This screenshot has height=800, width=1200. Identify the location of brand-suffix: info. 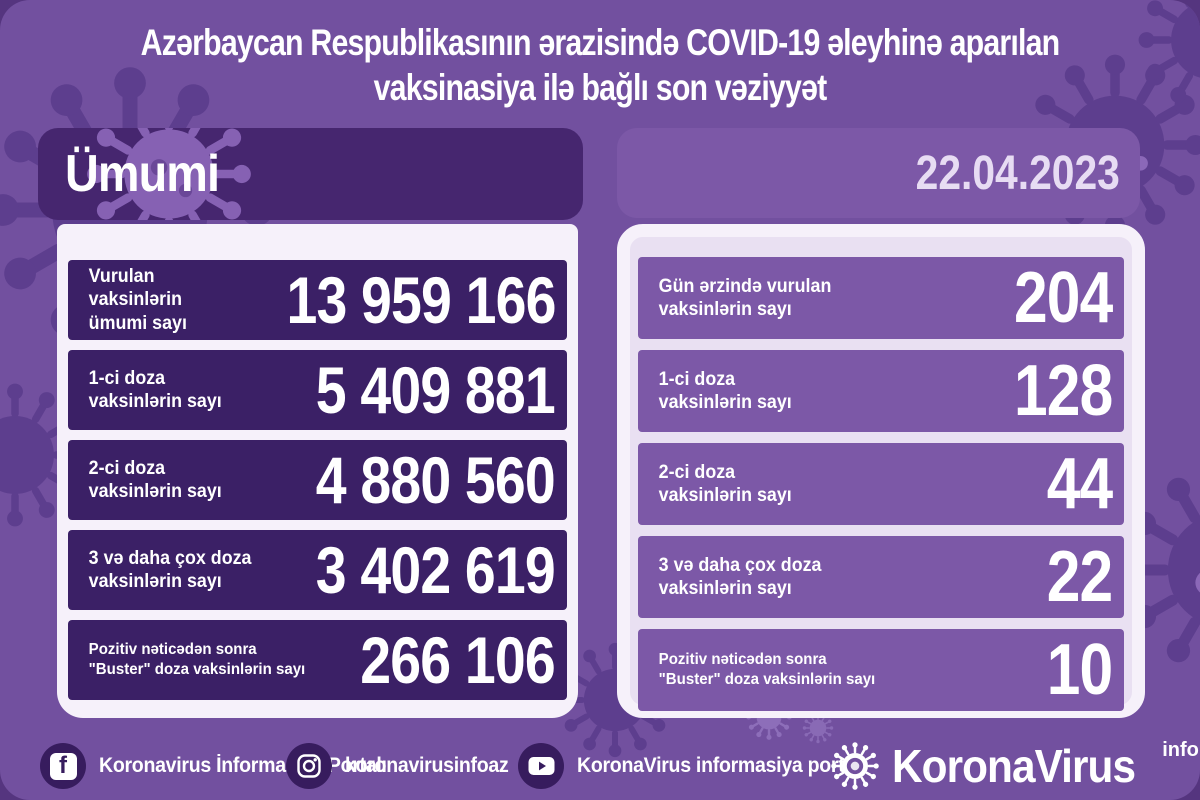
(1180, 749).